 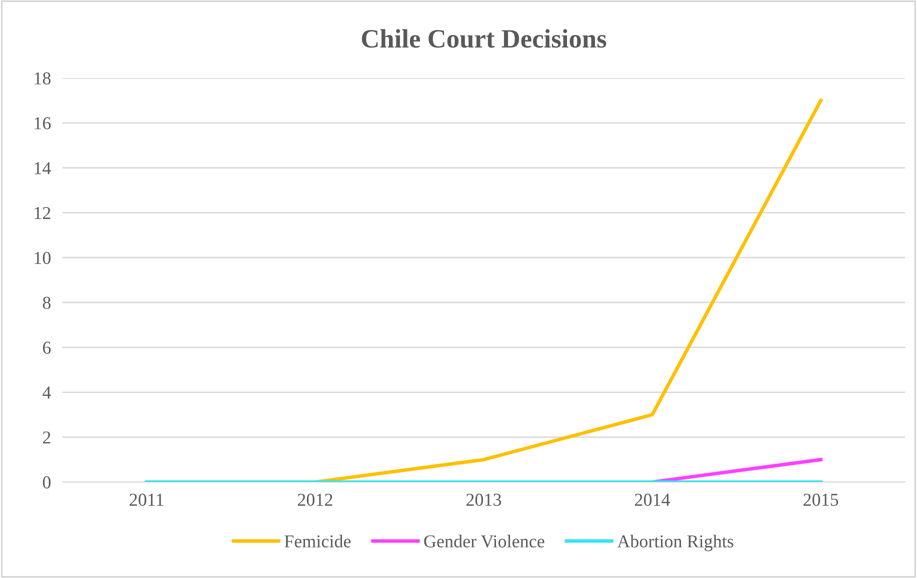 I want to click on y-tick-label: 12, so click(x=42, y=213).